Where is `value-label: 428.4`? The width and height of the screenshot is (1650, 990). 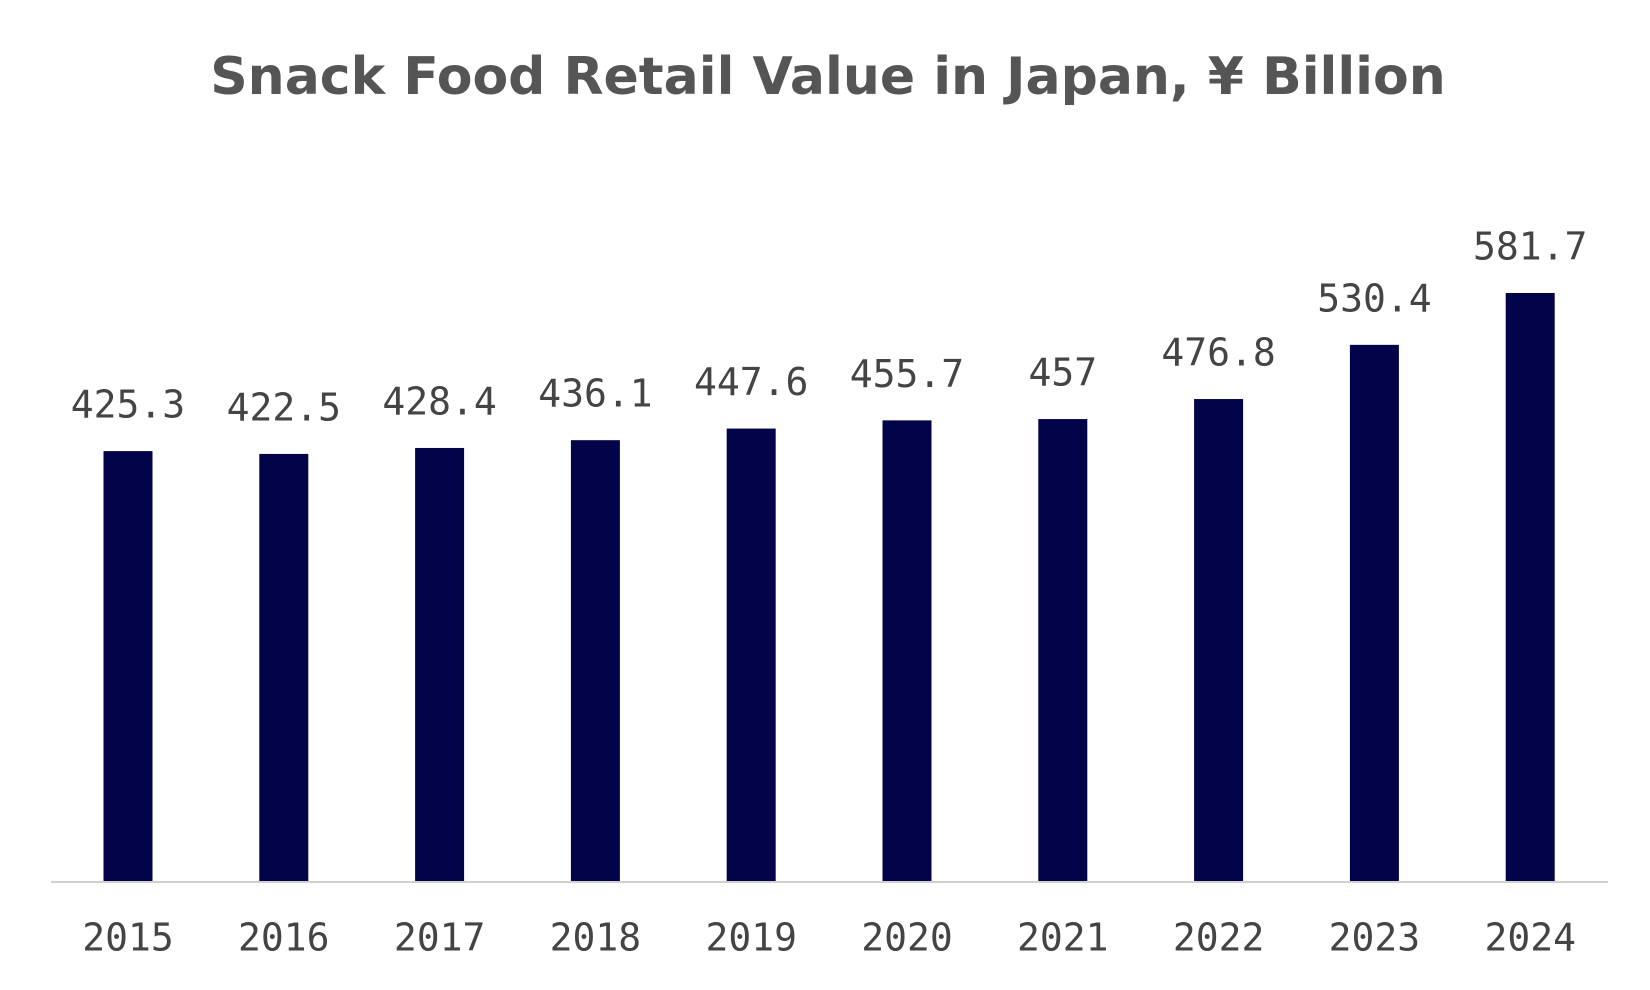 value-label: 428.4 is located at coordinates (439, 401).